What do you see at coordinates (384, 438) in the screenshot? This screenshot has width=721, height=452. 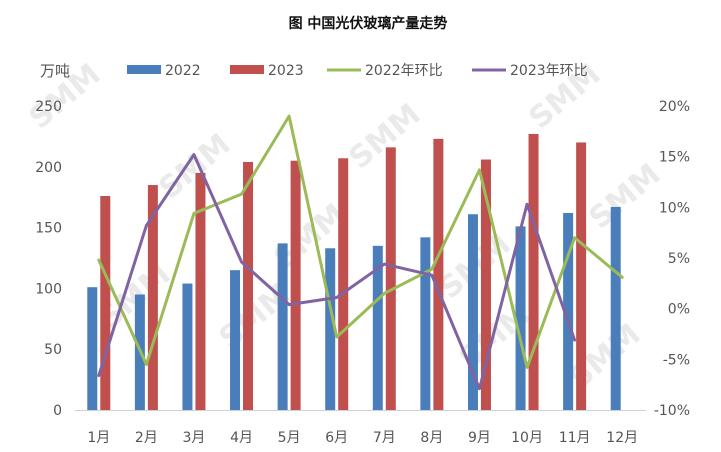 I see `x-tick-label: 7月` at bounding box center [384, 438].